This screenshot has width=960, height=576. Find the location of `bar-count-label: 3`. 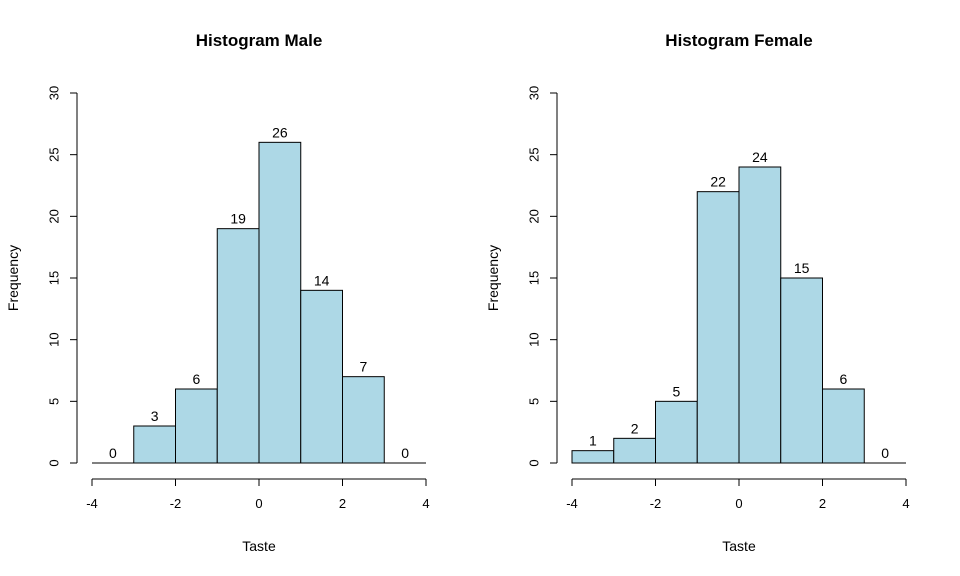

bar-count-label: 3 is located at coordinates (155, 416).